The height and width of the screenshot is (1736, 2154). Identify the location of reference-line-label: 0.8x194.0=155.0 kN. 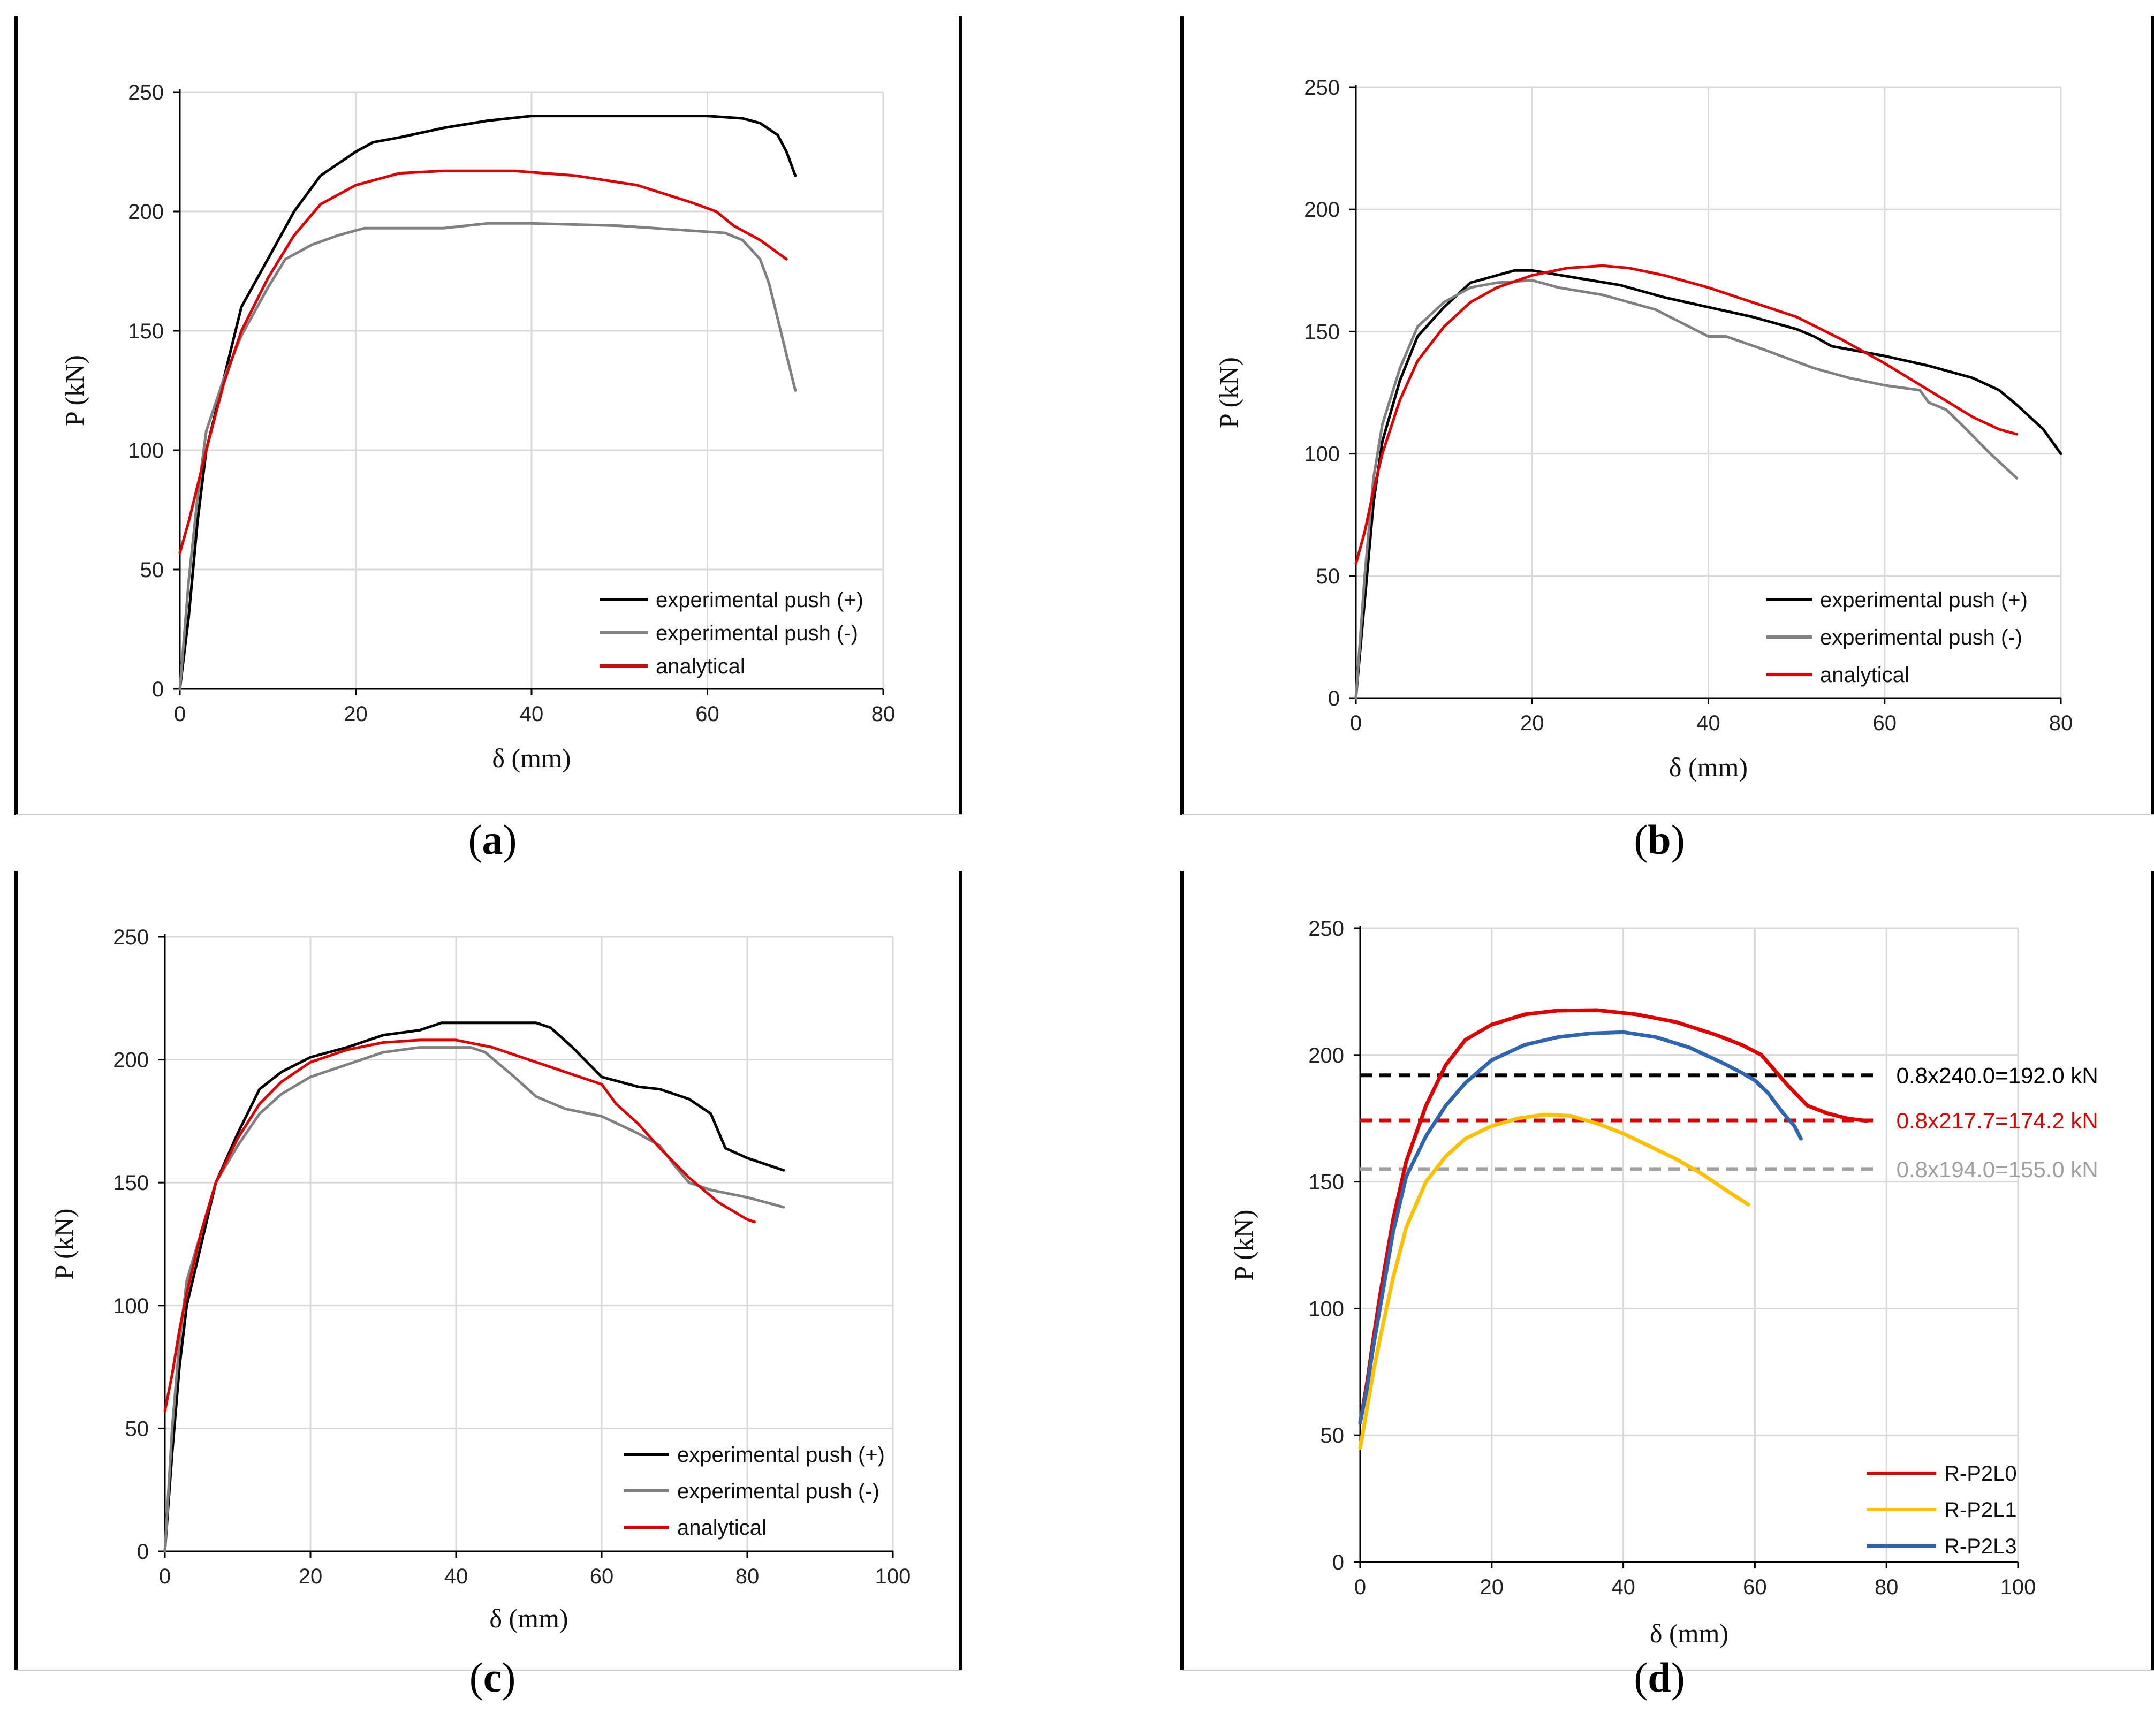
(1998, 1170).